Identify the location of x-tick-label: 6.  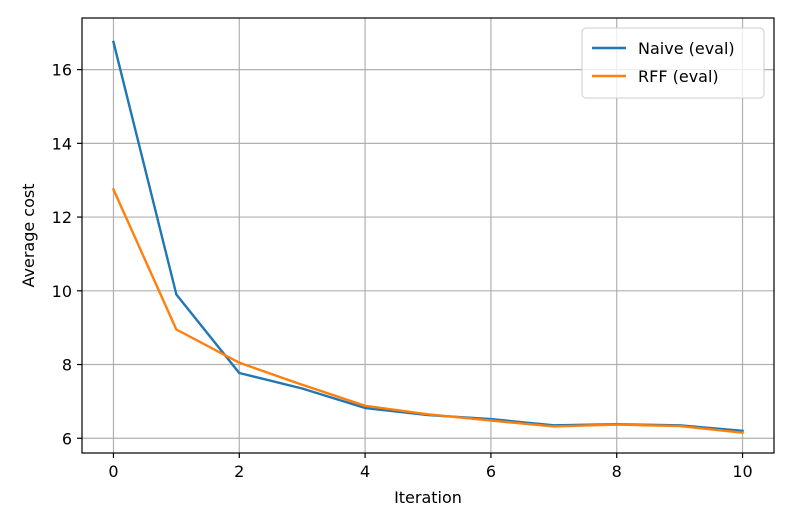
(491, 471).